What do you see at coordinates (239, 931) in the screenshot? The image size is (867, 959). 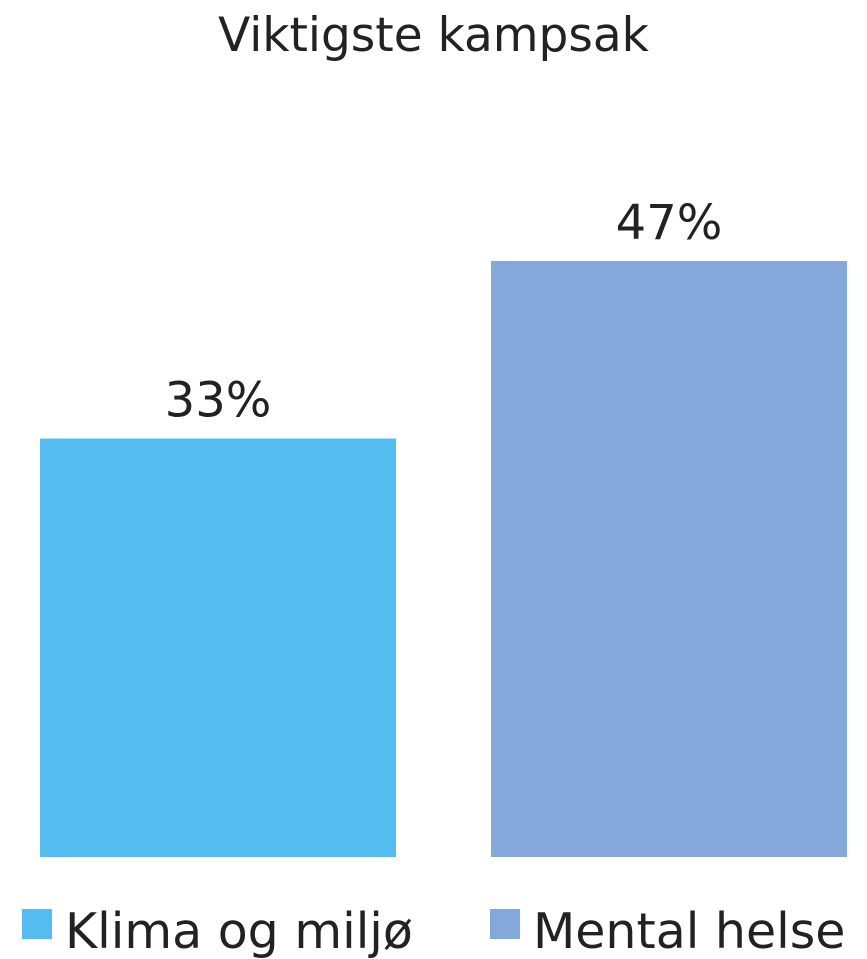 I see `legend-label-0: Klima og miljø` at bounding box center [239, 931].